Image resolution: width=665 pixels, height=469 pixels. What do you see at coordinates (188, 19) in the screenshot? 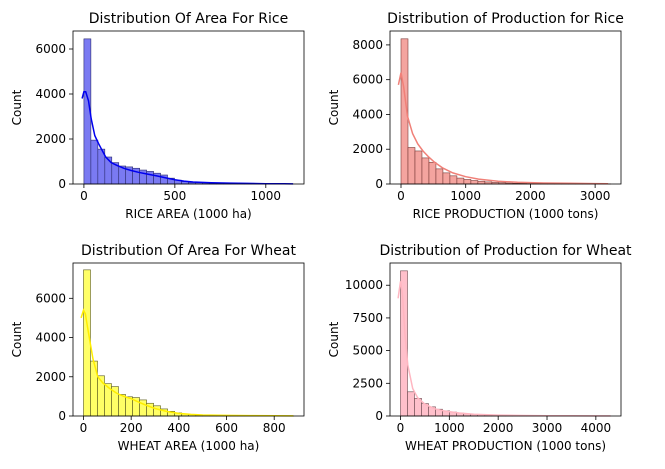
I see `chart-title-rice-area: Distribution Of Area For Rice` at bounding box center [188, 19].